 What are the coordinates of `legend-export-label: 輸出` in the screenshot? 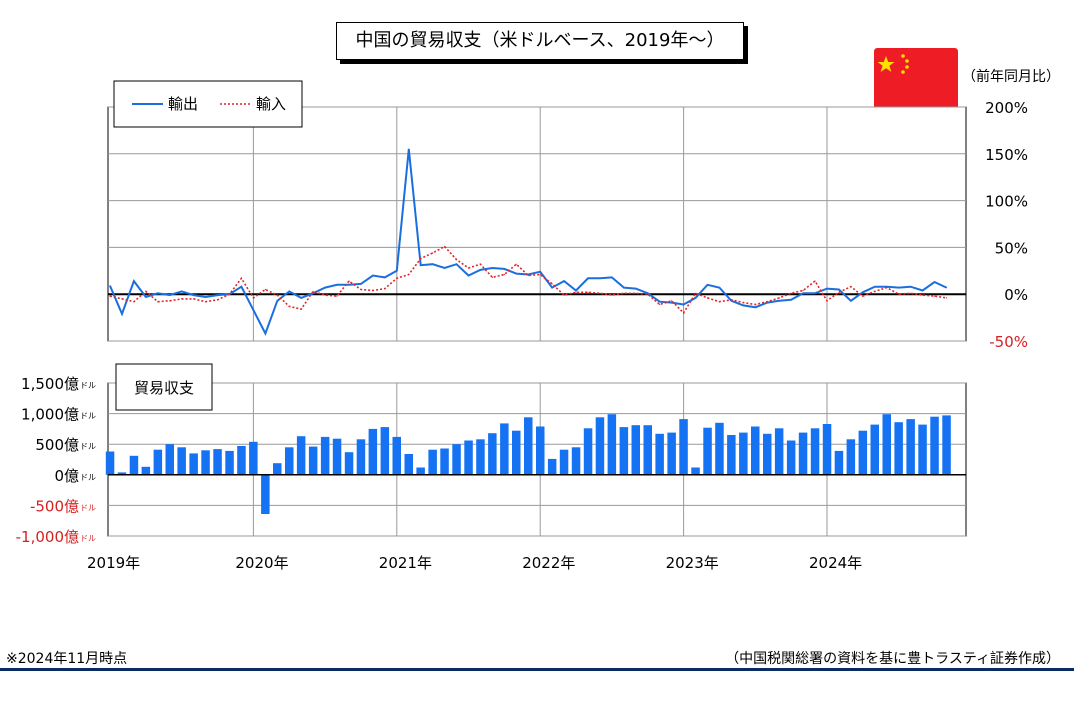 It's located at (183, 104).